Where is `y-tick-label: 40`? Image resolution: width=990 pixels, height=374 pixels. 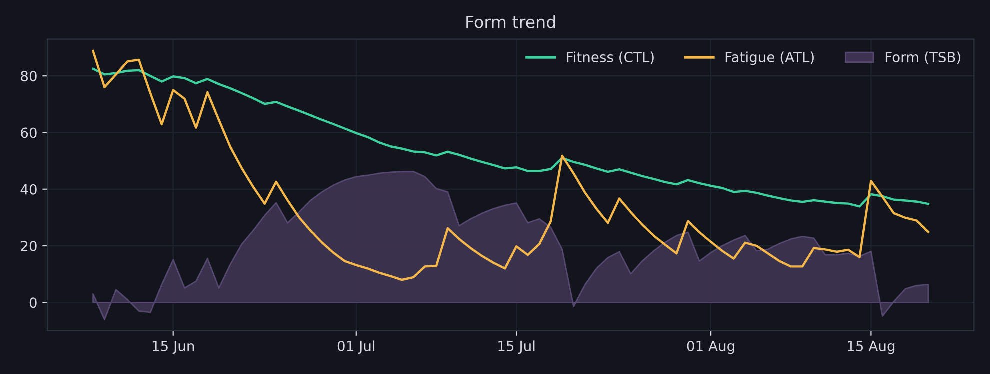 y-tick-label: 40 is located at coordinates (28, 189).